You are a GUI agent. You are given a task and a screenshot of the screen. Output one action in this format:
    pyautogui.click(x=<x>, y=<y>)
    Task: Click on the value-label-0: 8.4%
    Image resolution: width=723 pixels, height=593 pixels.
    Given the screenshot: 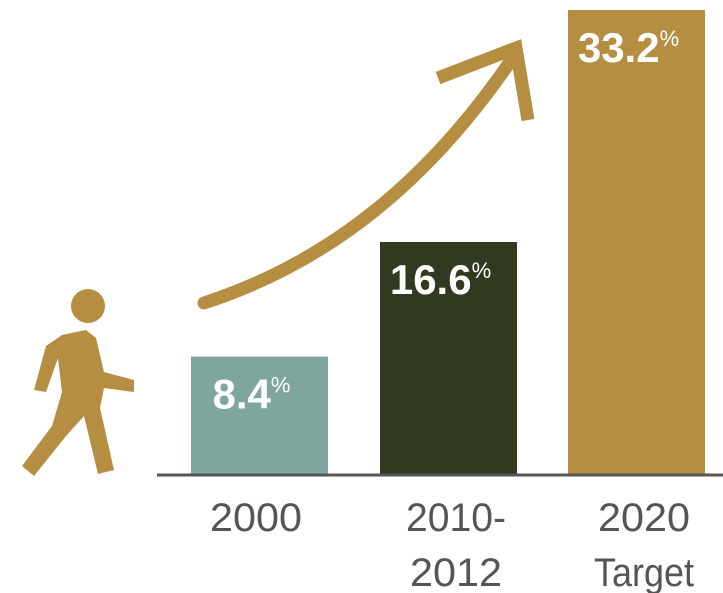 What is the action you would take?
    pyautogui.click(x=252, y=394)
    